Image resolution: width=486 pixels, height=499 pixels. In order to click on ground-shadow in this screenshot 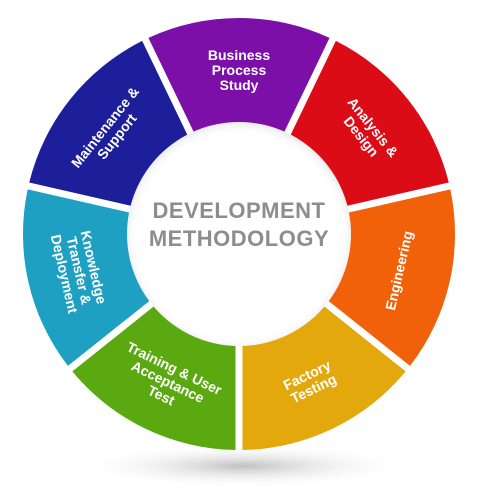, I will do `click(243, 466)`.